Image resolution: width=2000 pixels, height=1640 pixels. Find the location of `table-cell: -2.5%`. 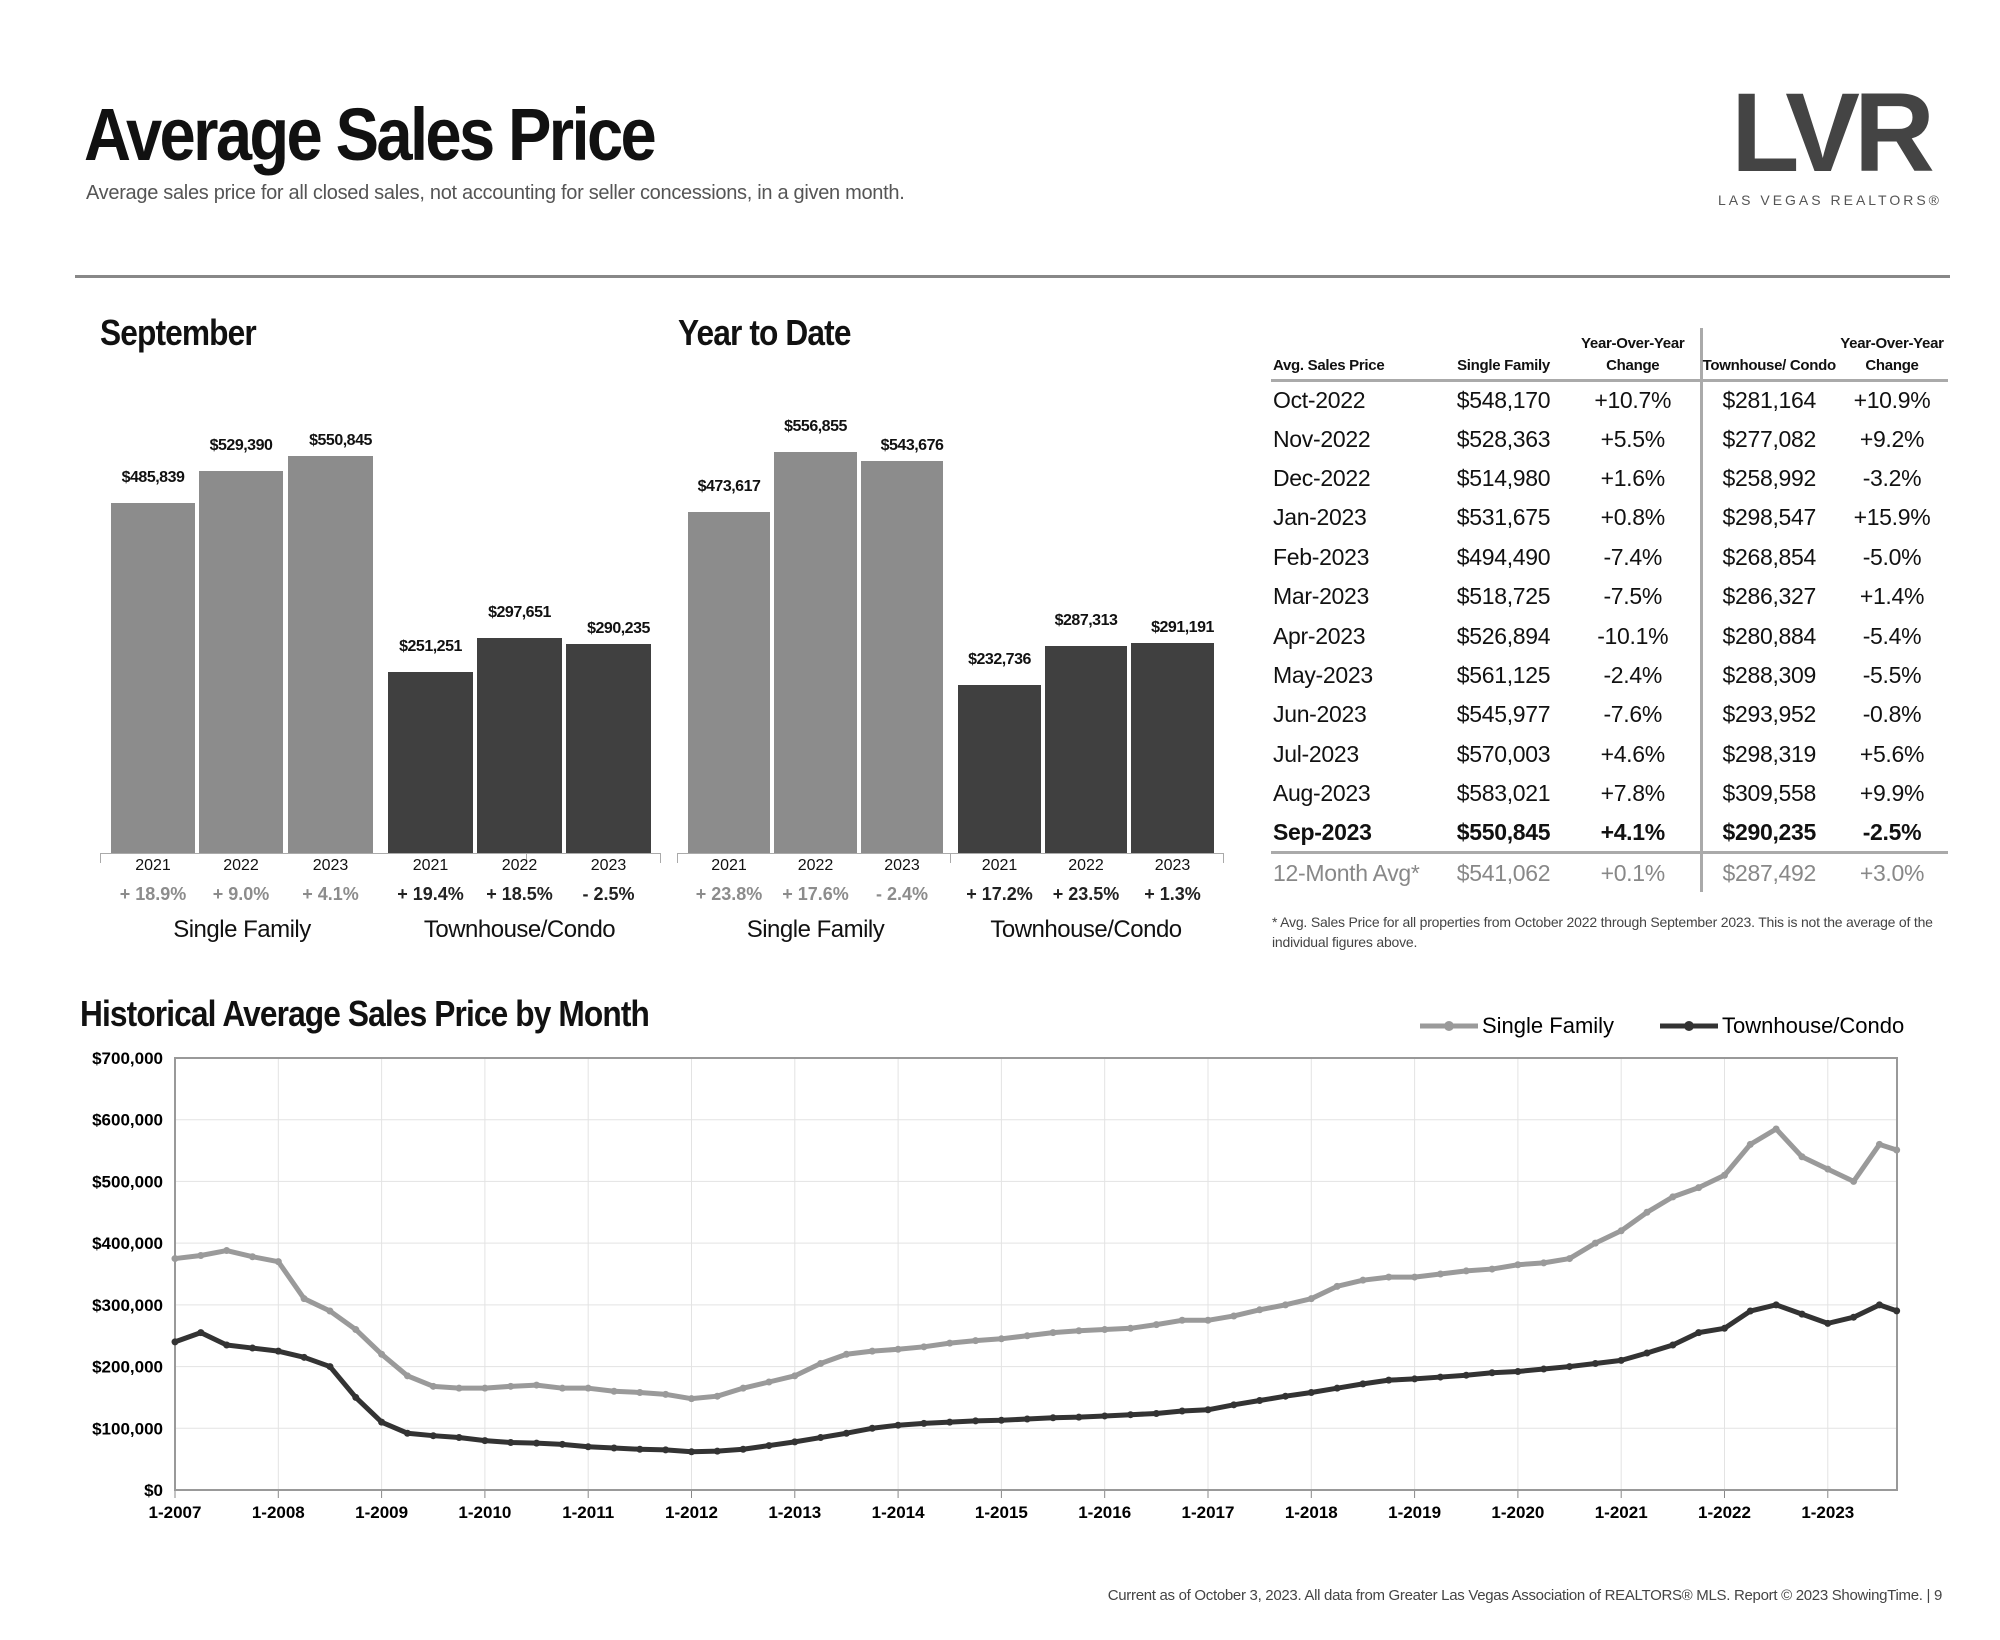

table-cell: -2.5% is located at coordinates (1892, 834).